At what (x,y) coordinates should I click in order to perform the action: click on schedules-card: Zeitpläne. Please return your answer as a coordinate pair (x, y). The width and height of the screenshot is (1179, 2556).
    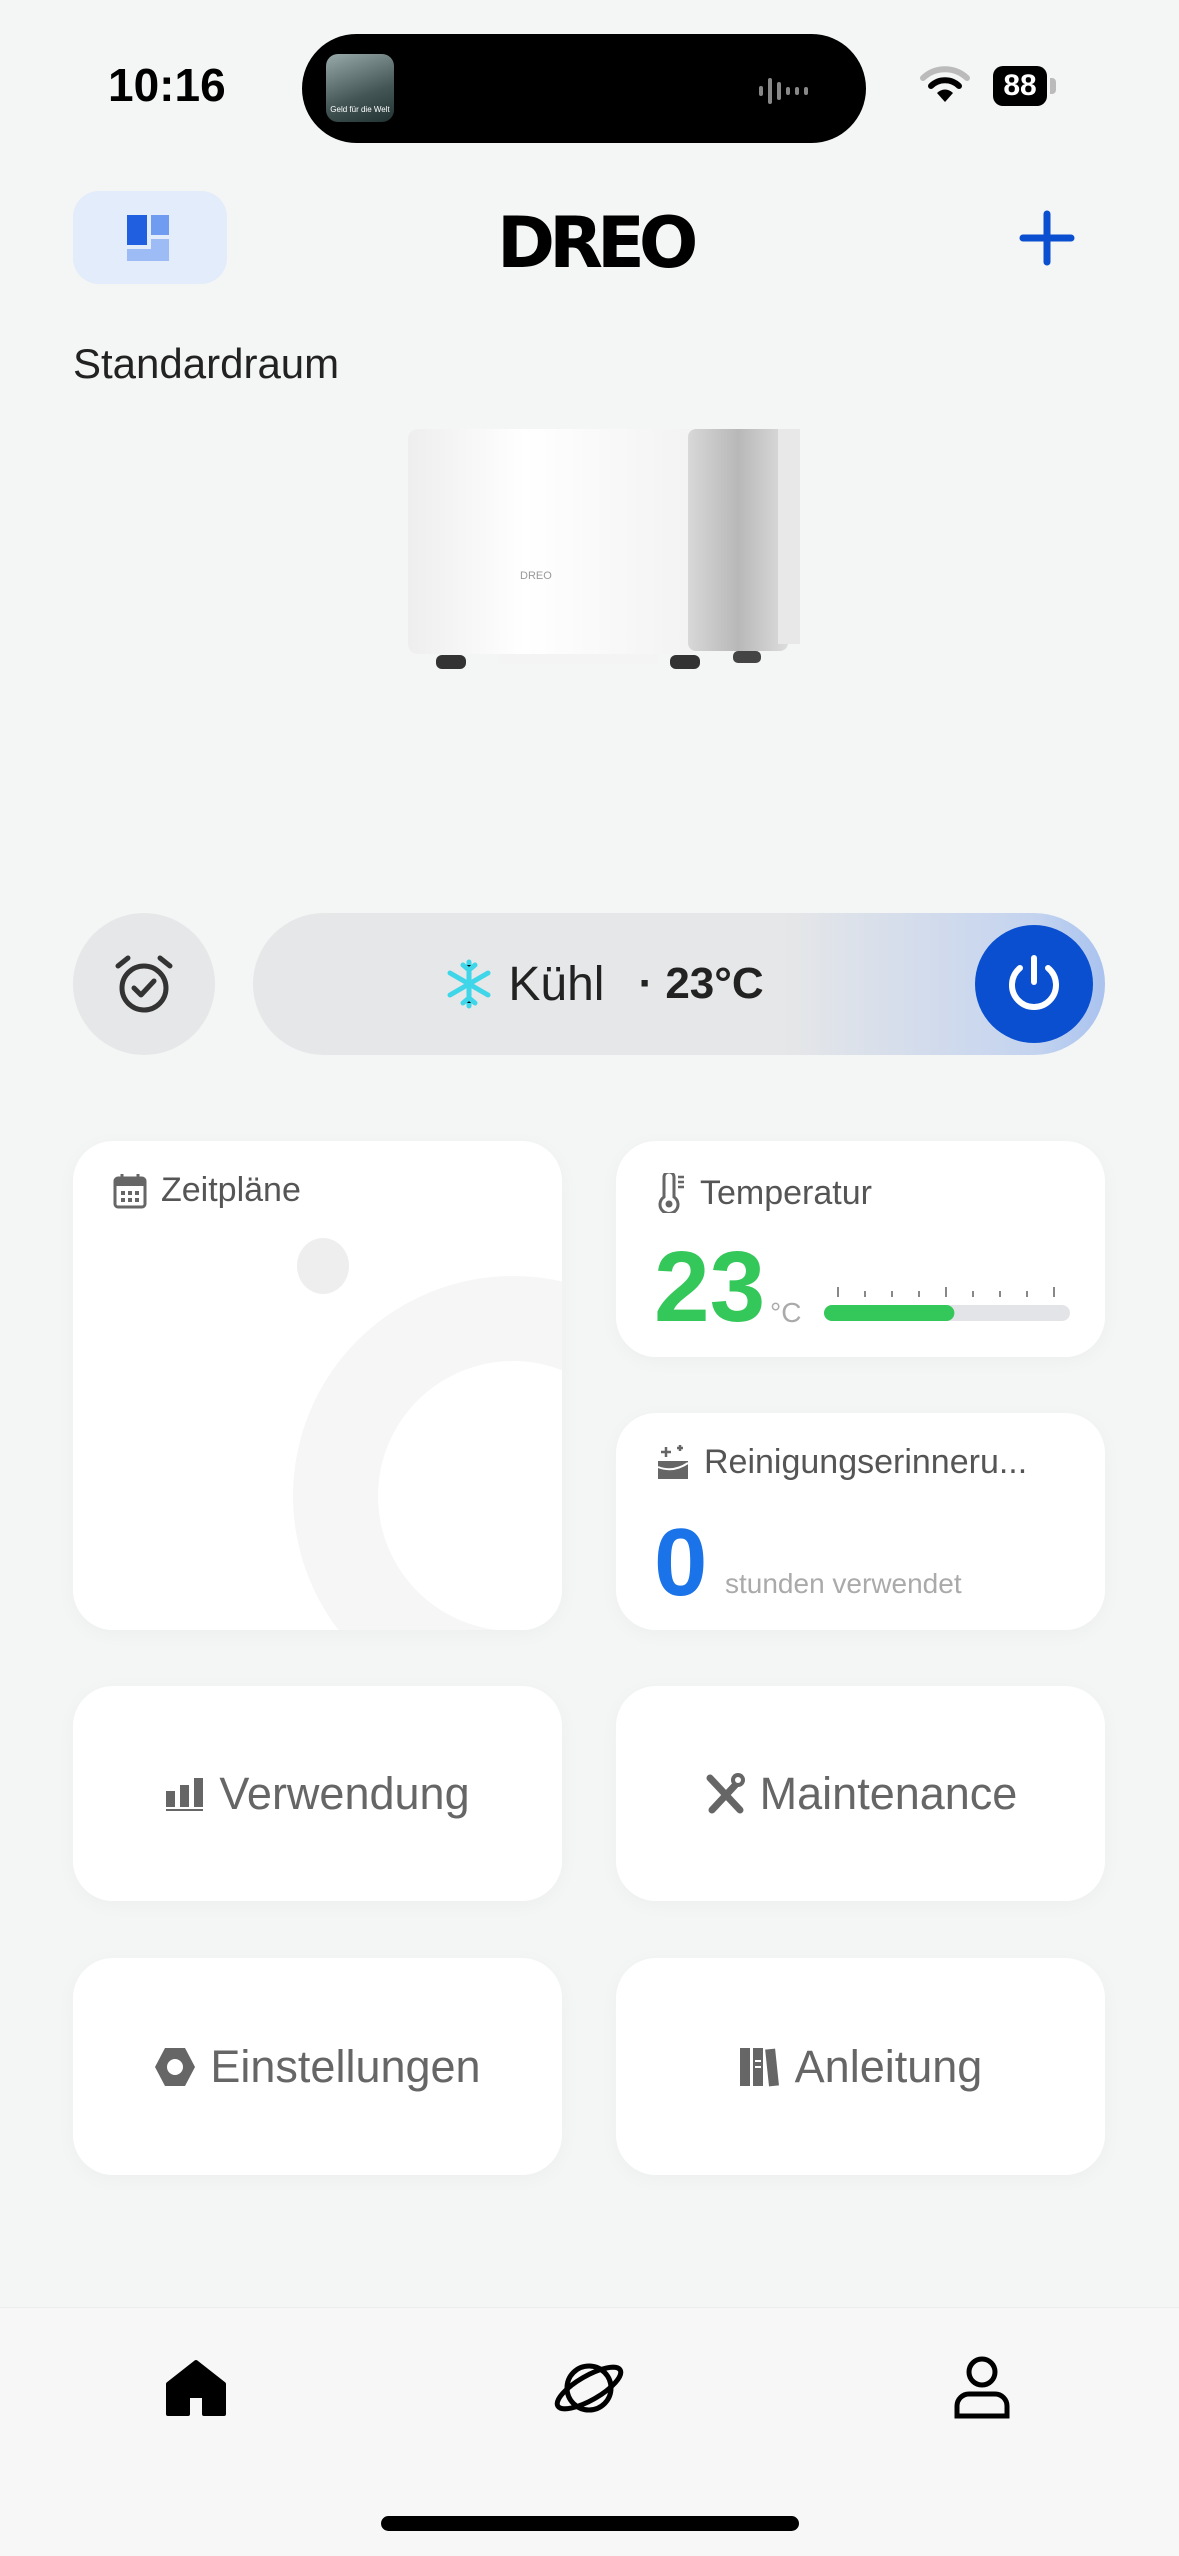
    Looking at the image, I should click on (317, 1385).